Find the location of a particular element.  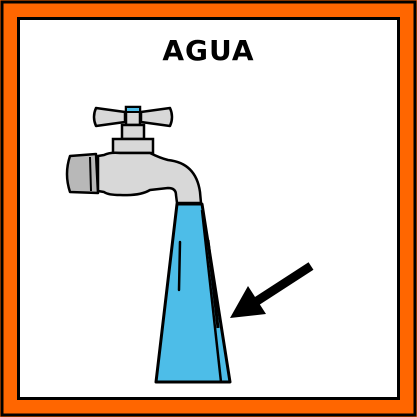

arrow-icon is located at coordinates (272, 290).